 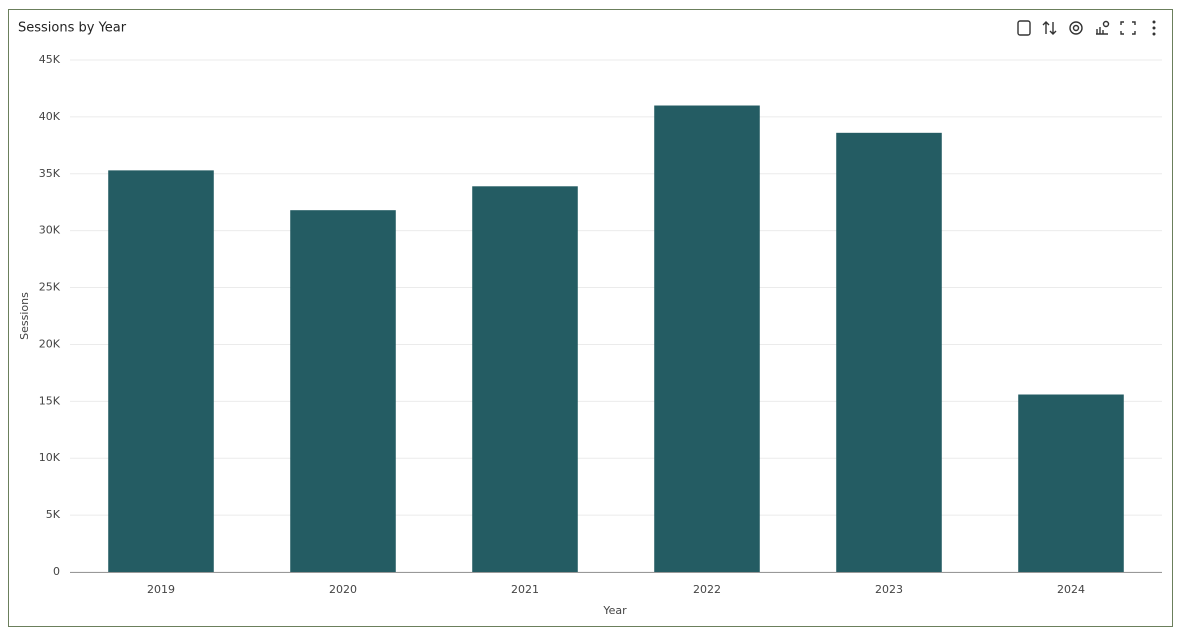 I want to click on x-tick-label: 2024, so click(x=1071, y=589).